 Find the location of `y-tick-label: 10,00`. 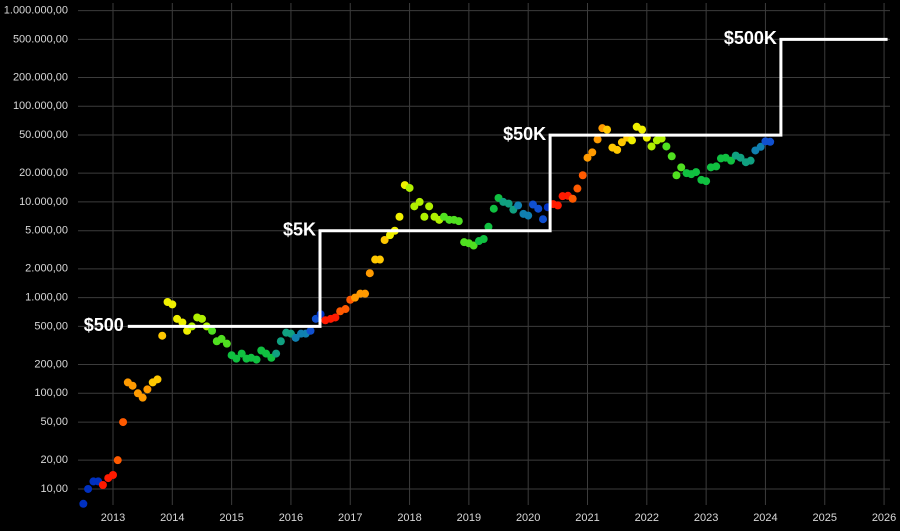

y-tick-label: 10,00 is located at coordinates (54, 489).